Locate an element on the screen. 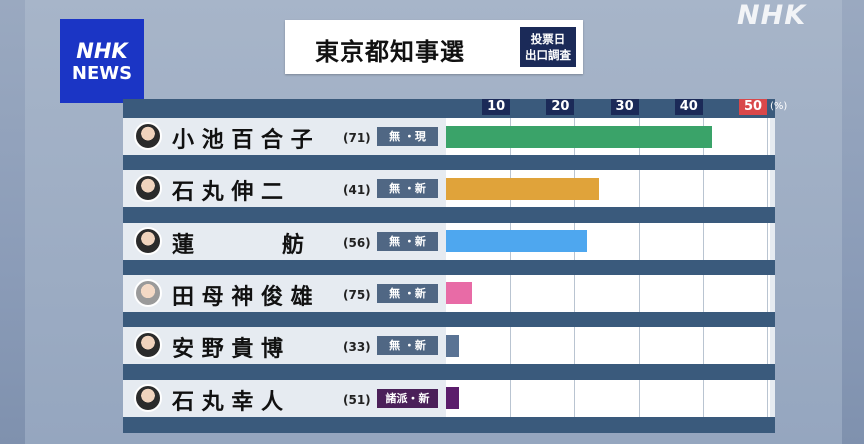  candidate-age: (56) is located at coordinates (357, 242).